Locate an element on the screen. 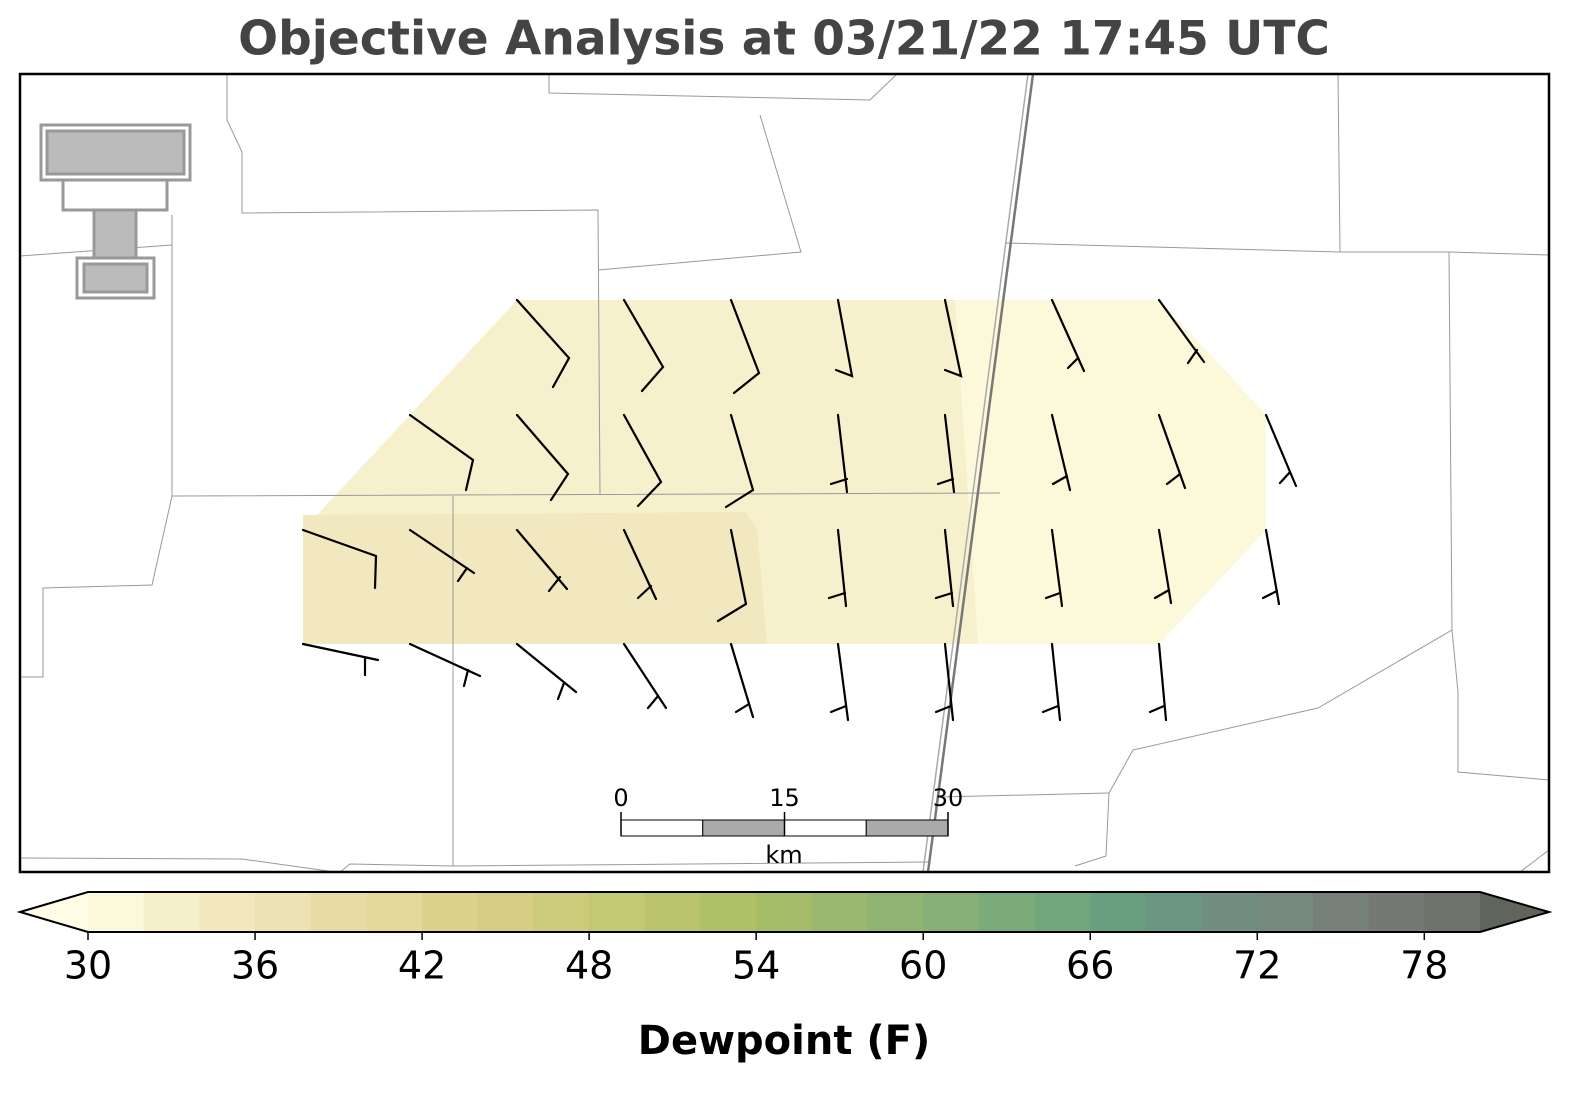 This screenshot has height=1101, width=1589. colorbar-tick-label: 60 is located at coordinates (923, 966).